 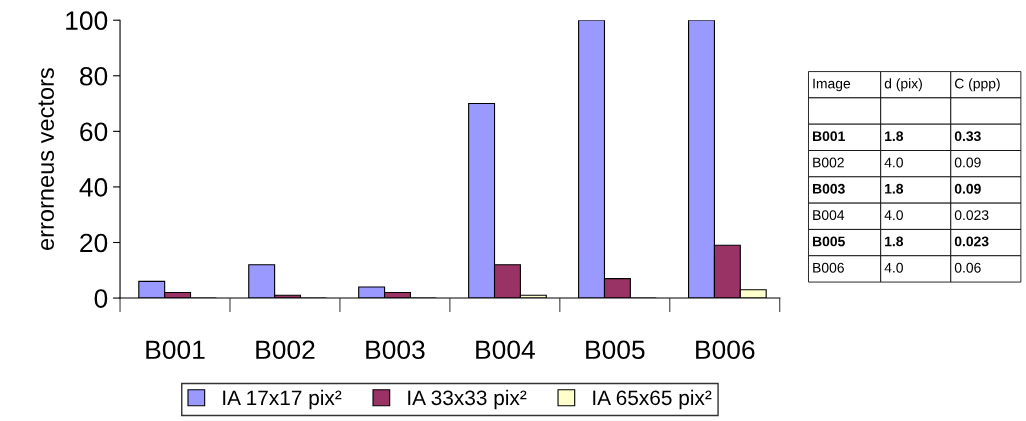 What do you see at coordinates (175, 350) in the screenshot?
I see `x-tick-label: B001` at bounding box center [175, 350].